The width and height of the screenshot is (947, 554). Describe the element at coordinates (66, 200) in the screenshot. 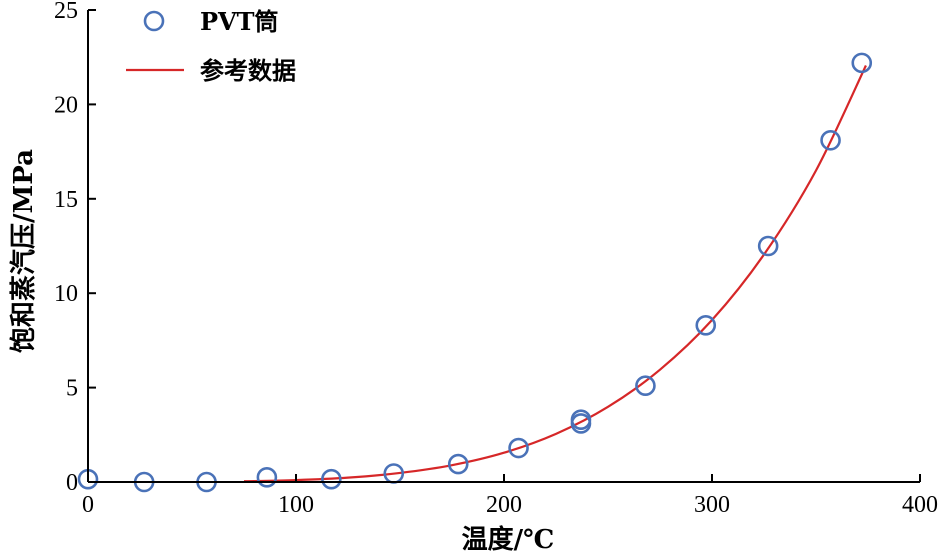

I see `y-tick-label: 15` at that location.